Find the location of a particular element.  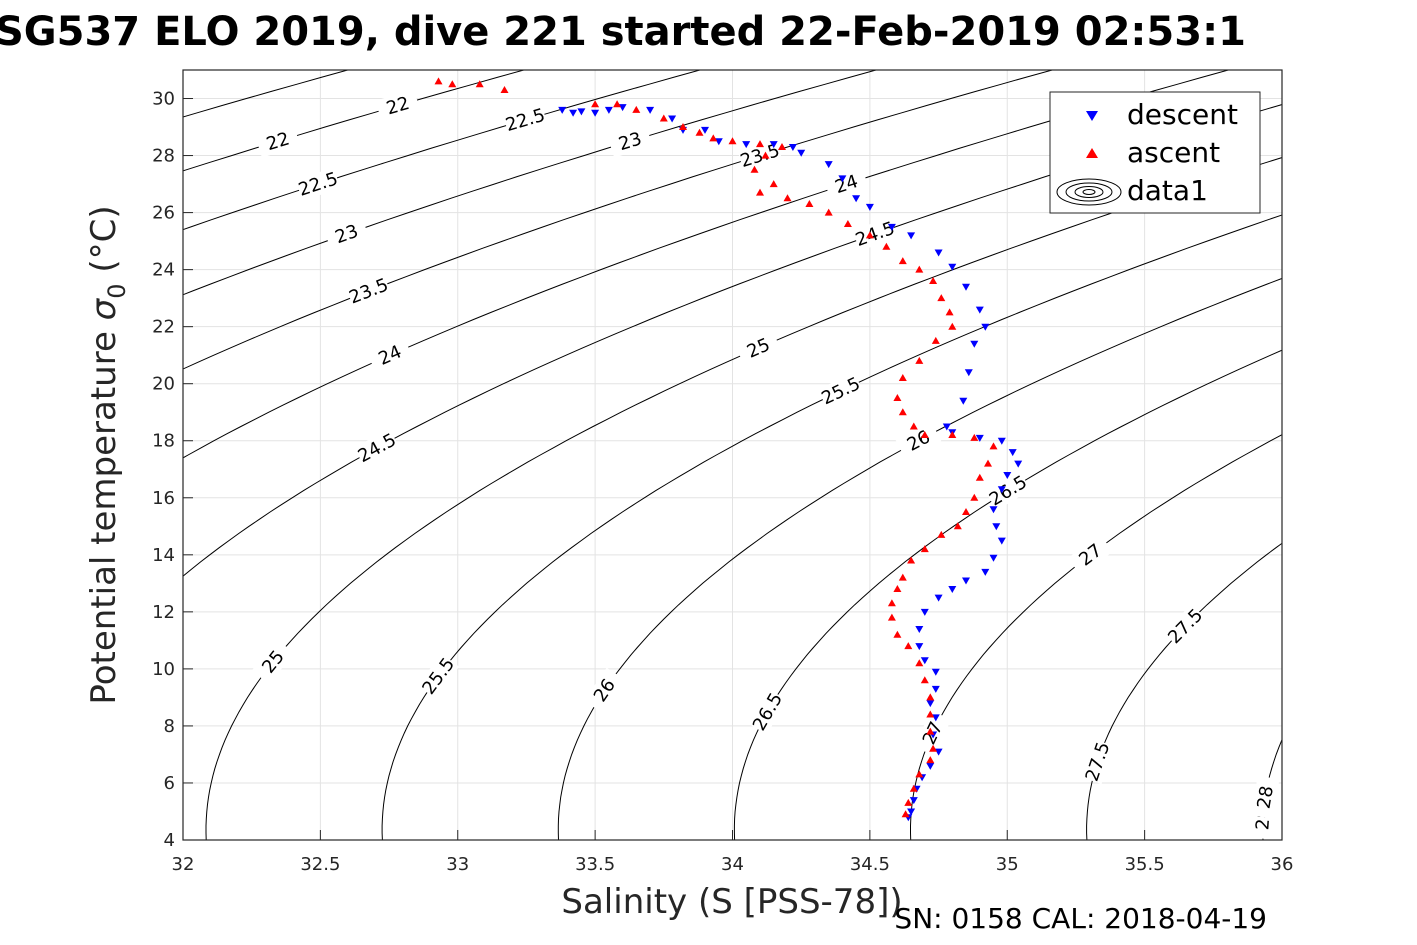

contour-label: 25.5 is located at coordinates (438, 676).